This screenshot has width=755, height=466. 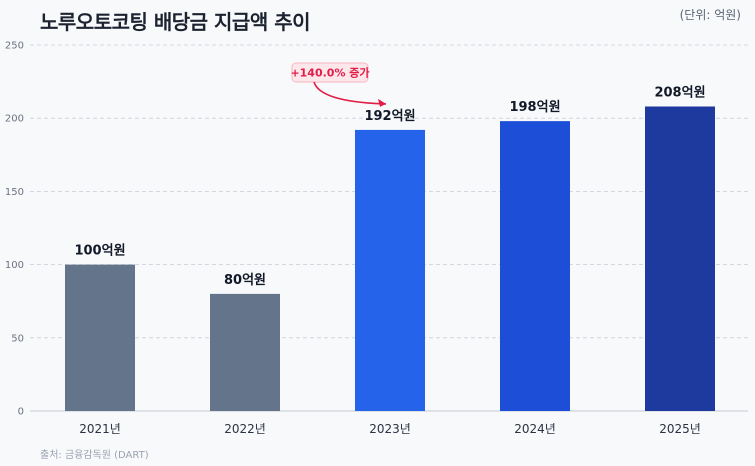 I want to click on data-label: 100억원, so click(x=99, y=251).